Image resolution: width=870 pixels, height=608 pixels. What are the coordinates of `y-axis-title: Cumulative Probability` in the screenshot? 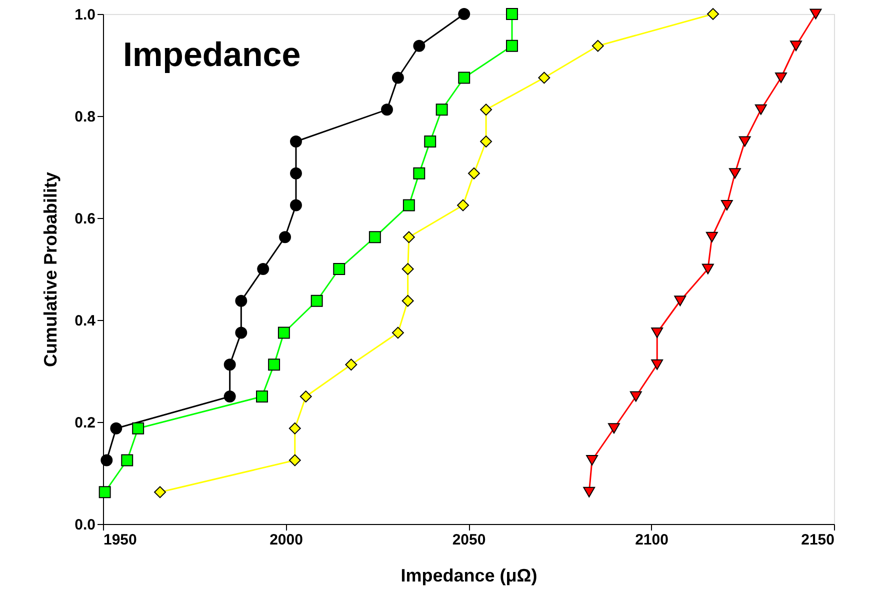 It's located at (50, 270).